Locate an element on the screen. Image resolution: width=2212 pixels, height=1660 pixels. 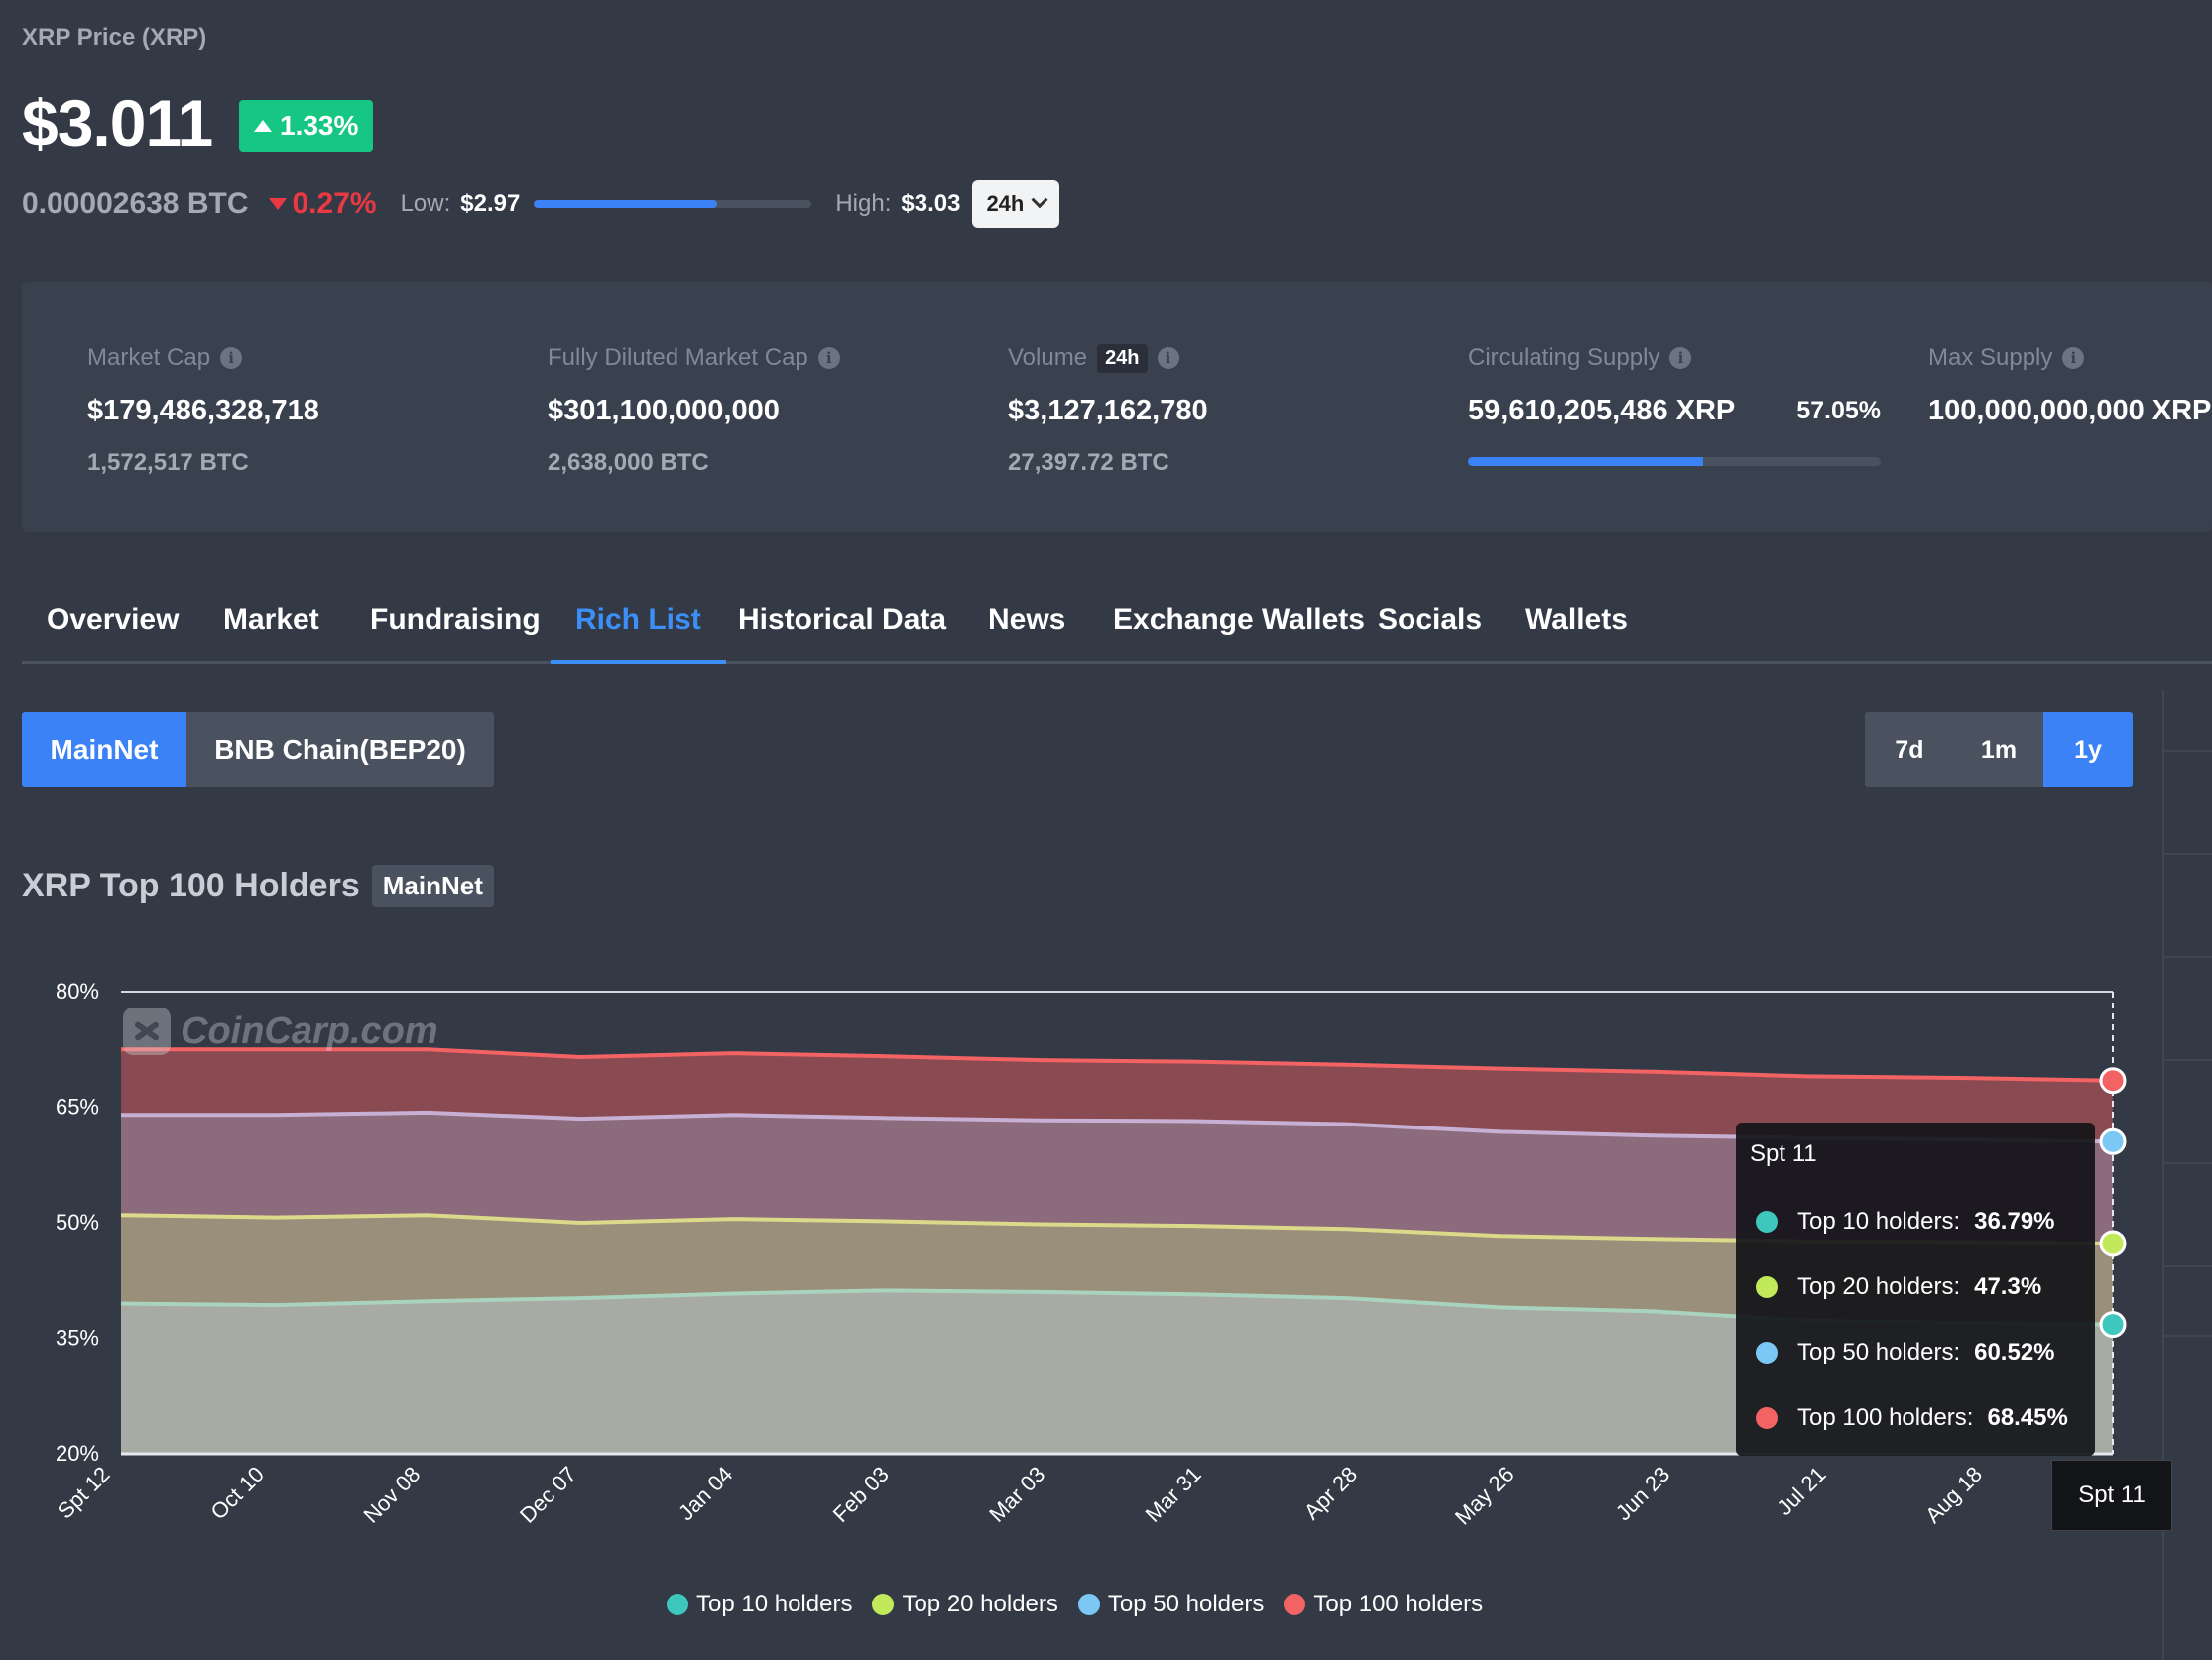
tooltip-row-top10: Top 10 holders: 36.79% is located at coordinates (1906, 1222).